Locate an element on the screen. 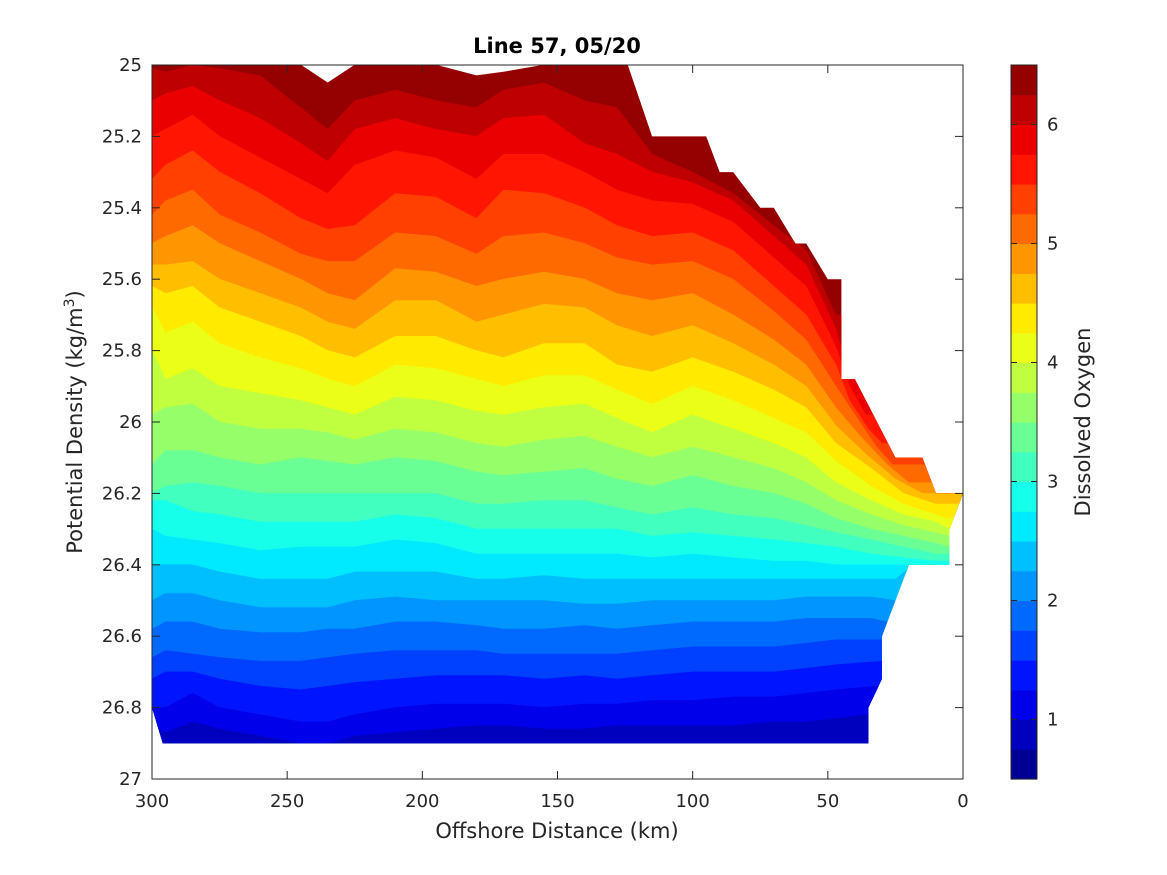  x-tick-label: 200 is located at coordinates (422, 801).